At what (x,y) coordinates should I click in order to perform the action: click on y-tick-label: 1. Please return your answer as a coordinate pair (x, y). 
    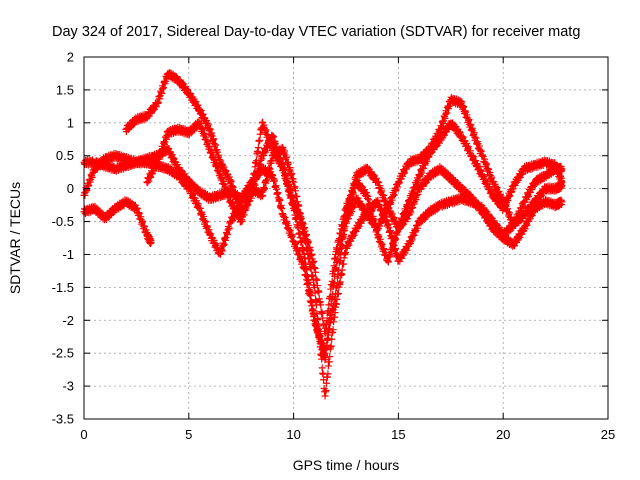
    Looking at the image, I should click on (70, 122).